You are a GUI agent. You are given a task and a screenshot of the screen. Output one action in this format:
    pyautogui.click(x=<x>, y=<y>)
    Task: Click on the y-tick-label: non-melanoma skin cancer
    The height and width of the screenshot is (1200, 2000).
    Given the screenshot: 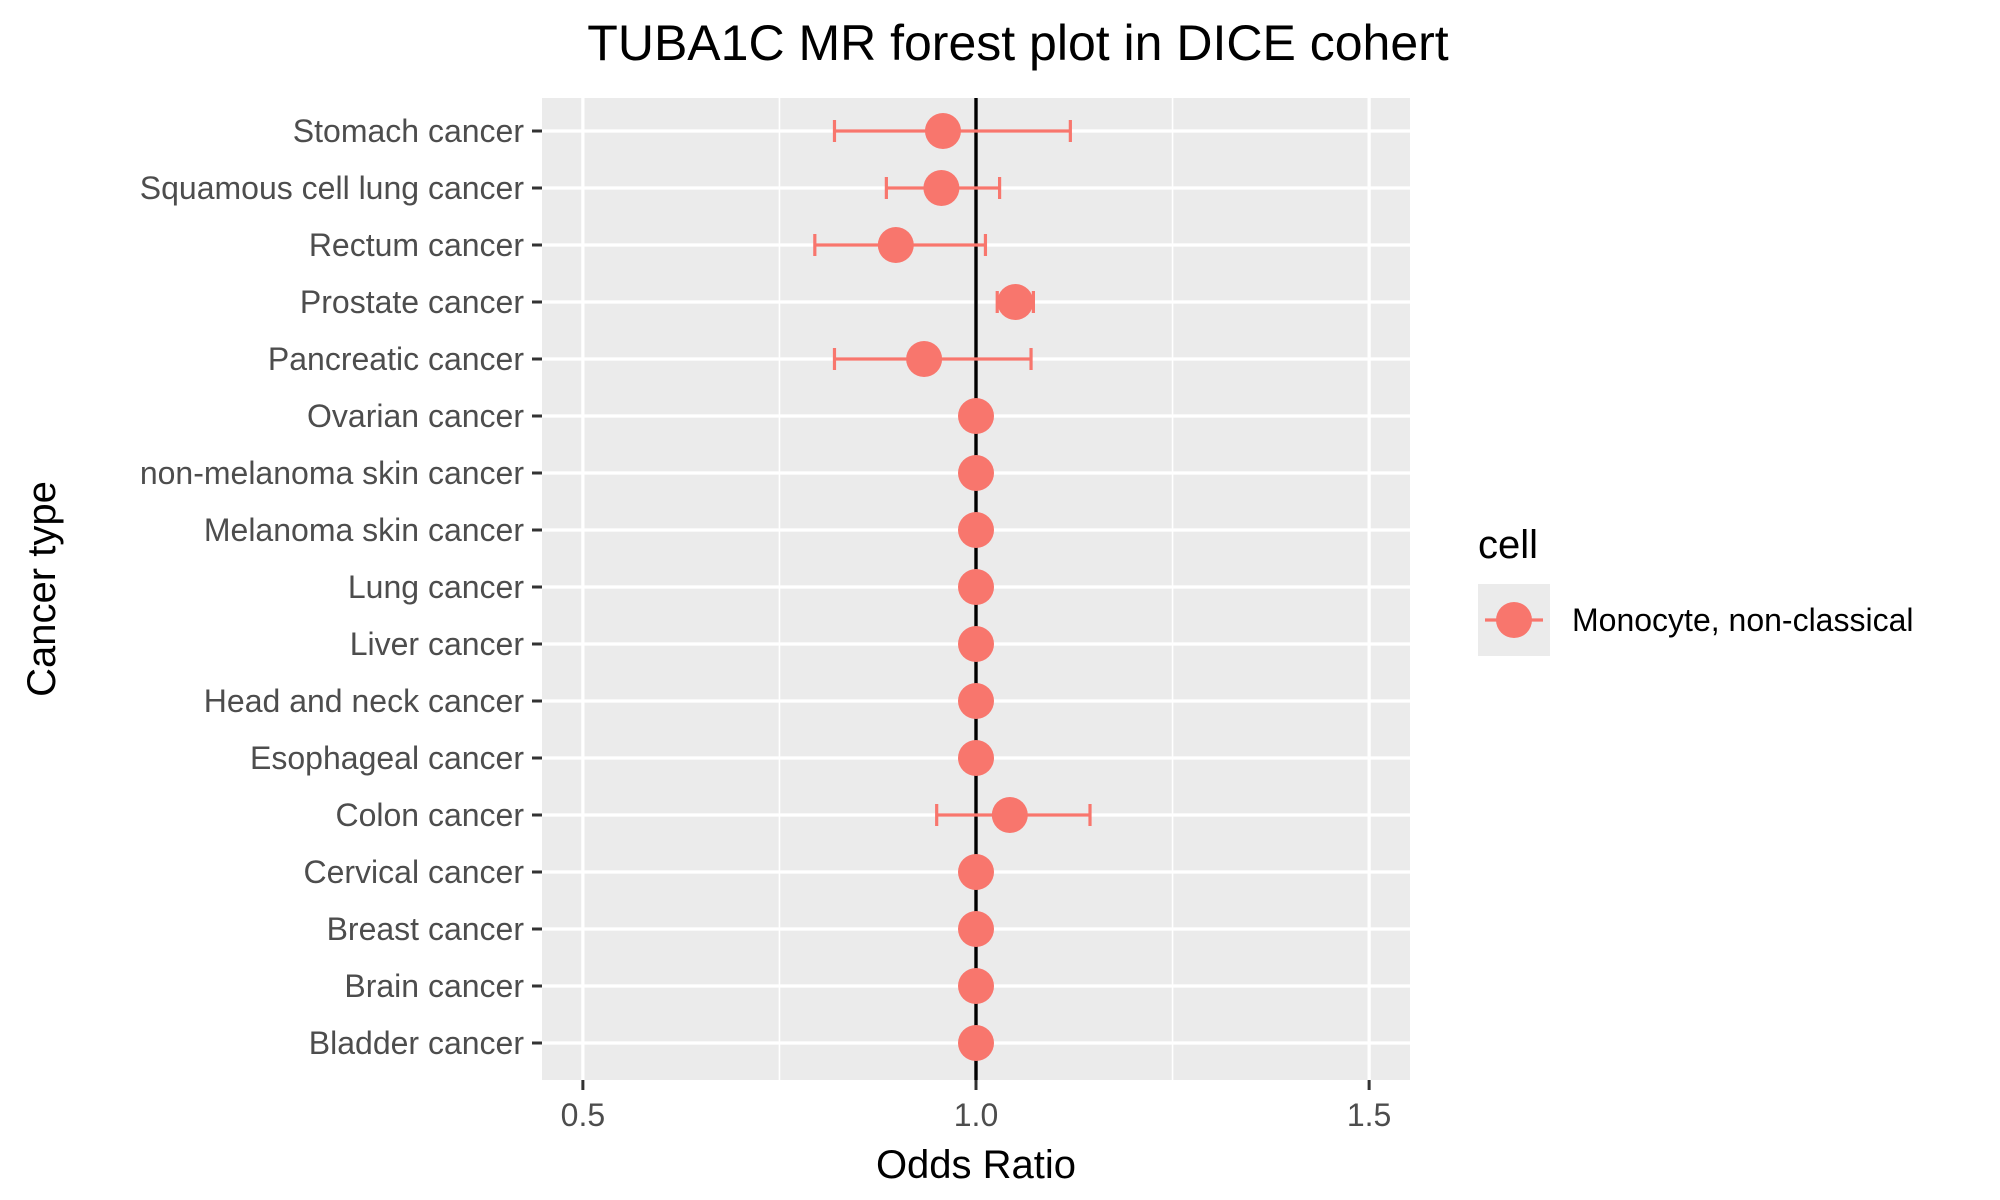 What is the action you would take?
    pyautogui.click(x=332, y=473)
    